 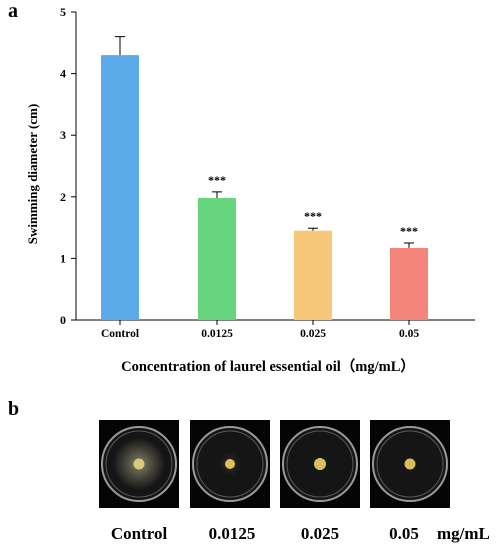 I want to click on y-tick-label-4: 4, so click(x=63, y=74).